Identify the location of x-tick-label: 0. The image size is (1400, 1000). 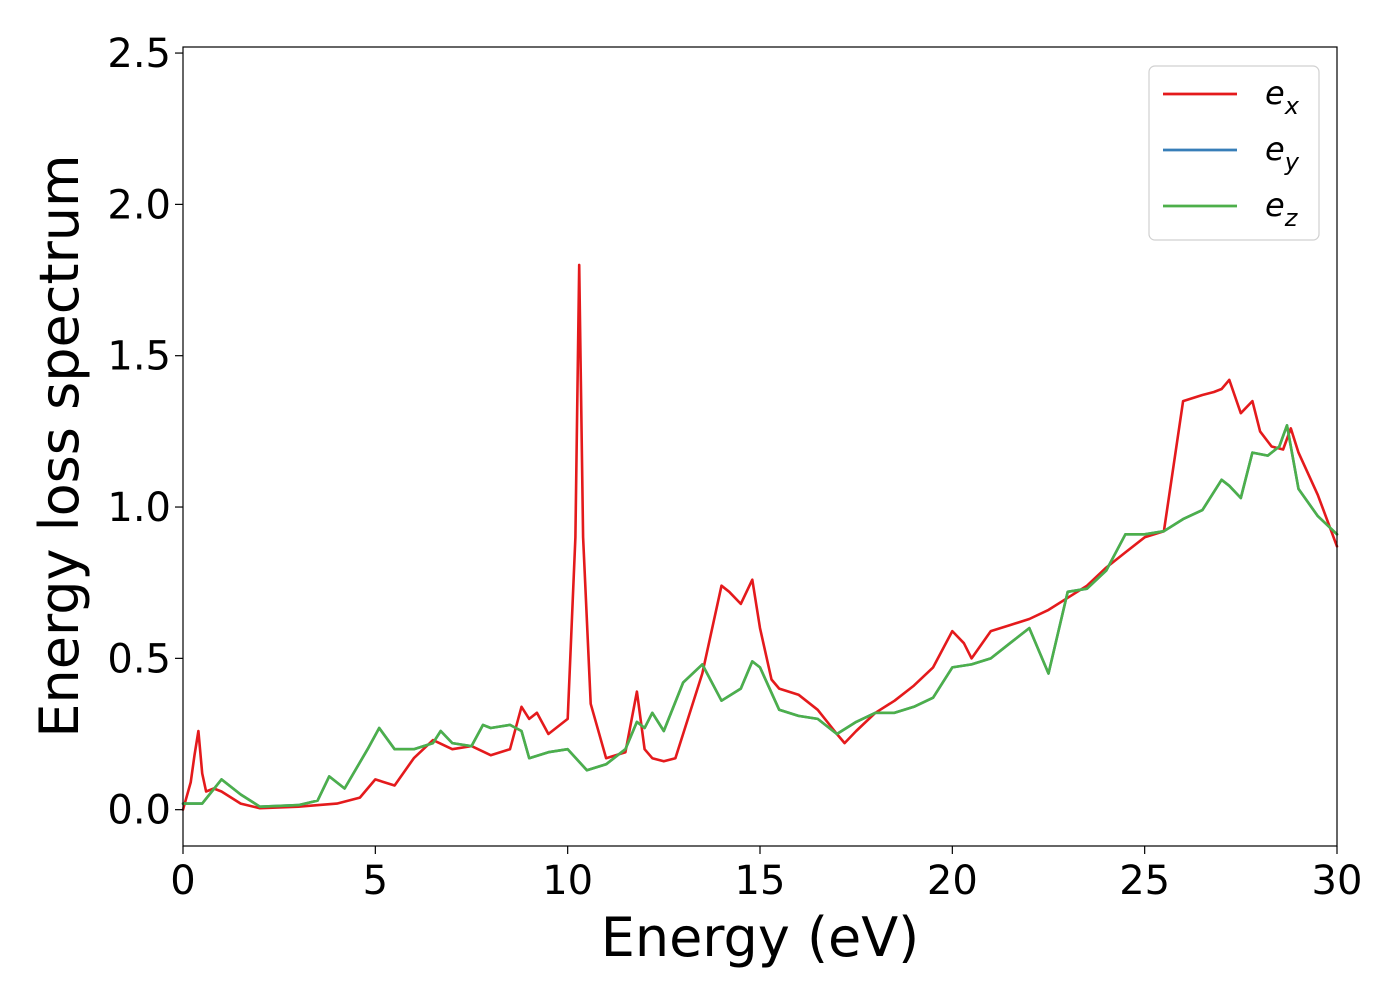
(182, 881).